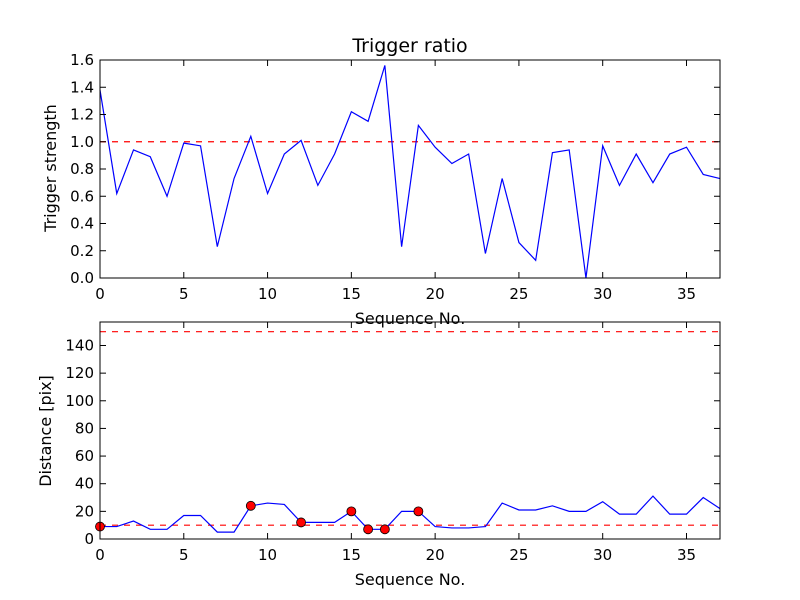 The width and height of the screenshot is (800, 600). I want to click on y-tick-label: 120, so click(79, 373).